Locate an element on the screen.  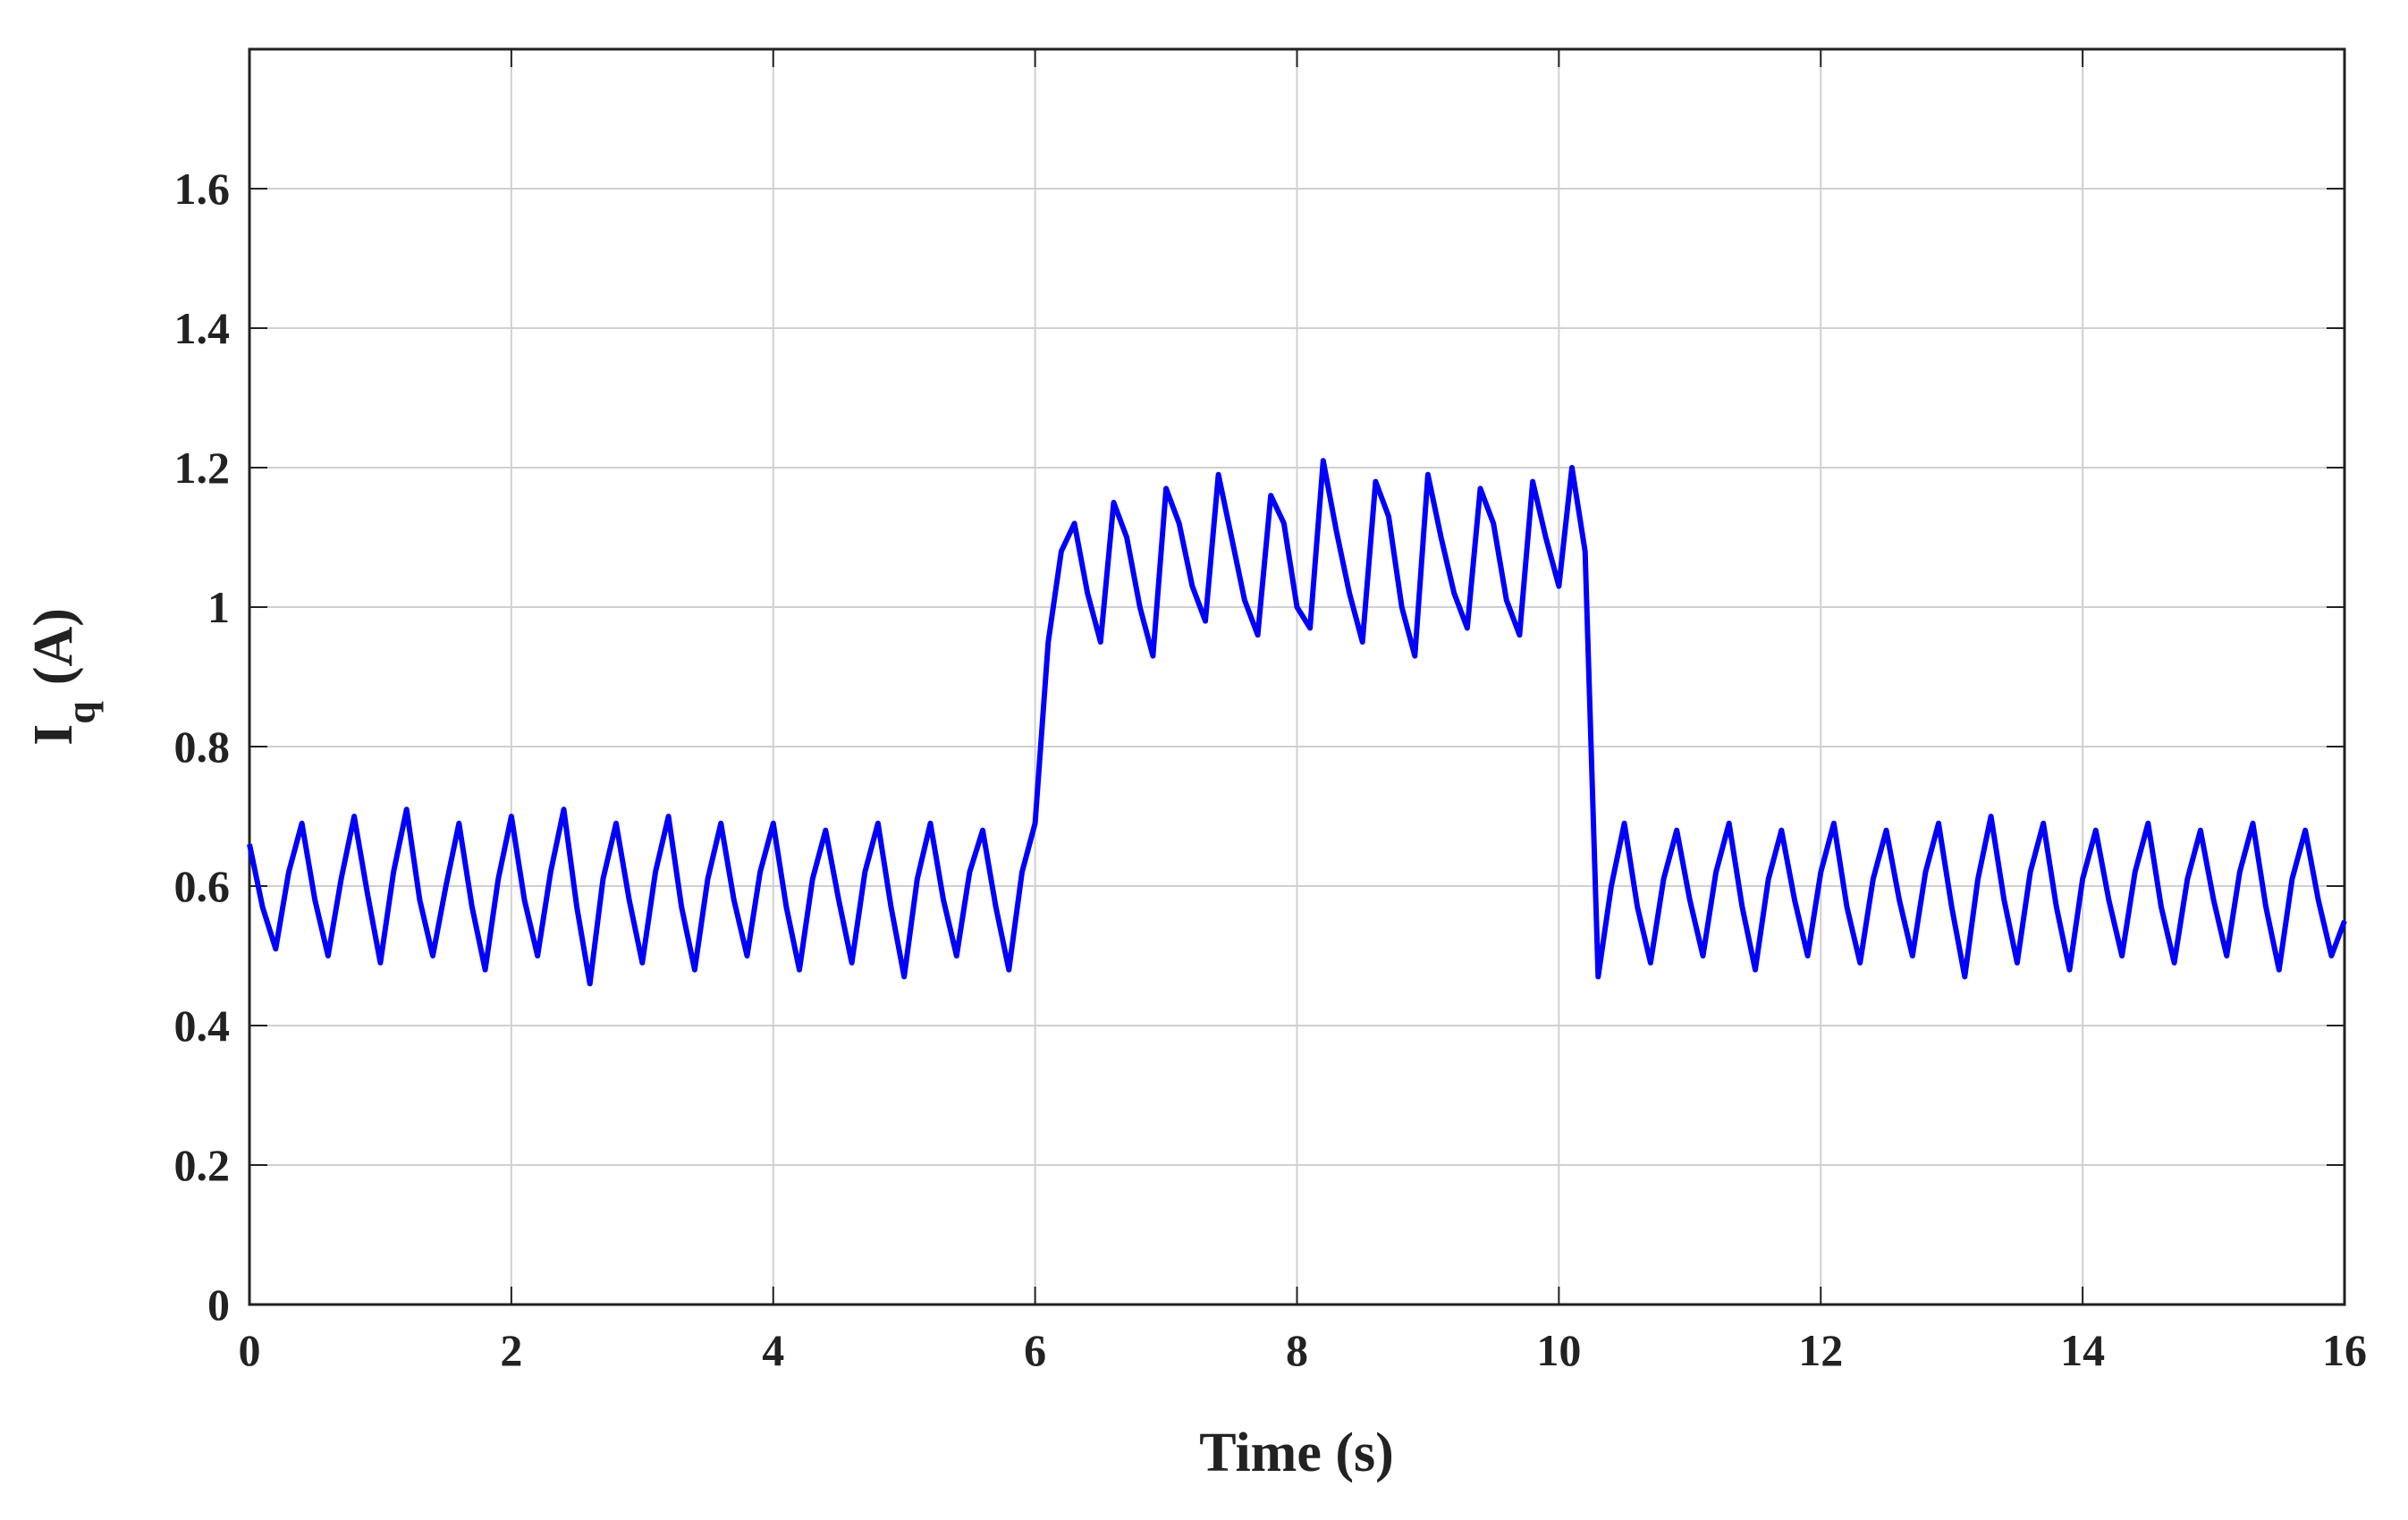
y-tick-label: 1.4 is located at coordinates (202, 328).